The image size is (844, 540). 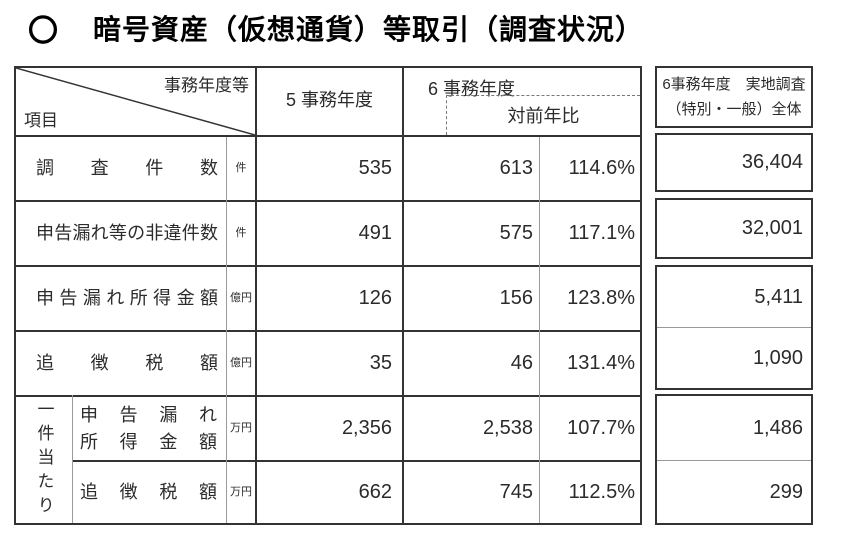 I want to click on table-row: 申告漏れ 所得金額 万円 2,356 2,538 107.7%, so click(x=328, y=428).